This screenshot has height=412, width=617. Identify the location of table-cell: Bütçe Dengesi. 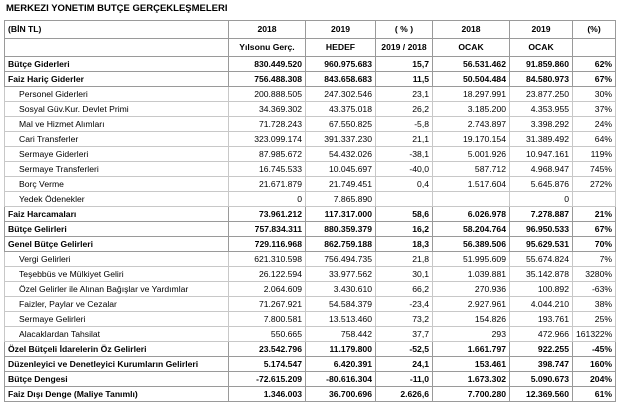
(116, 379).